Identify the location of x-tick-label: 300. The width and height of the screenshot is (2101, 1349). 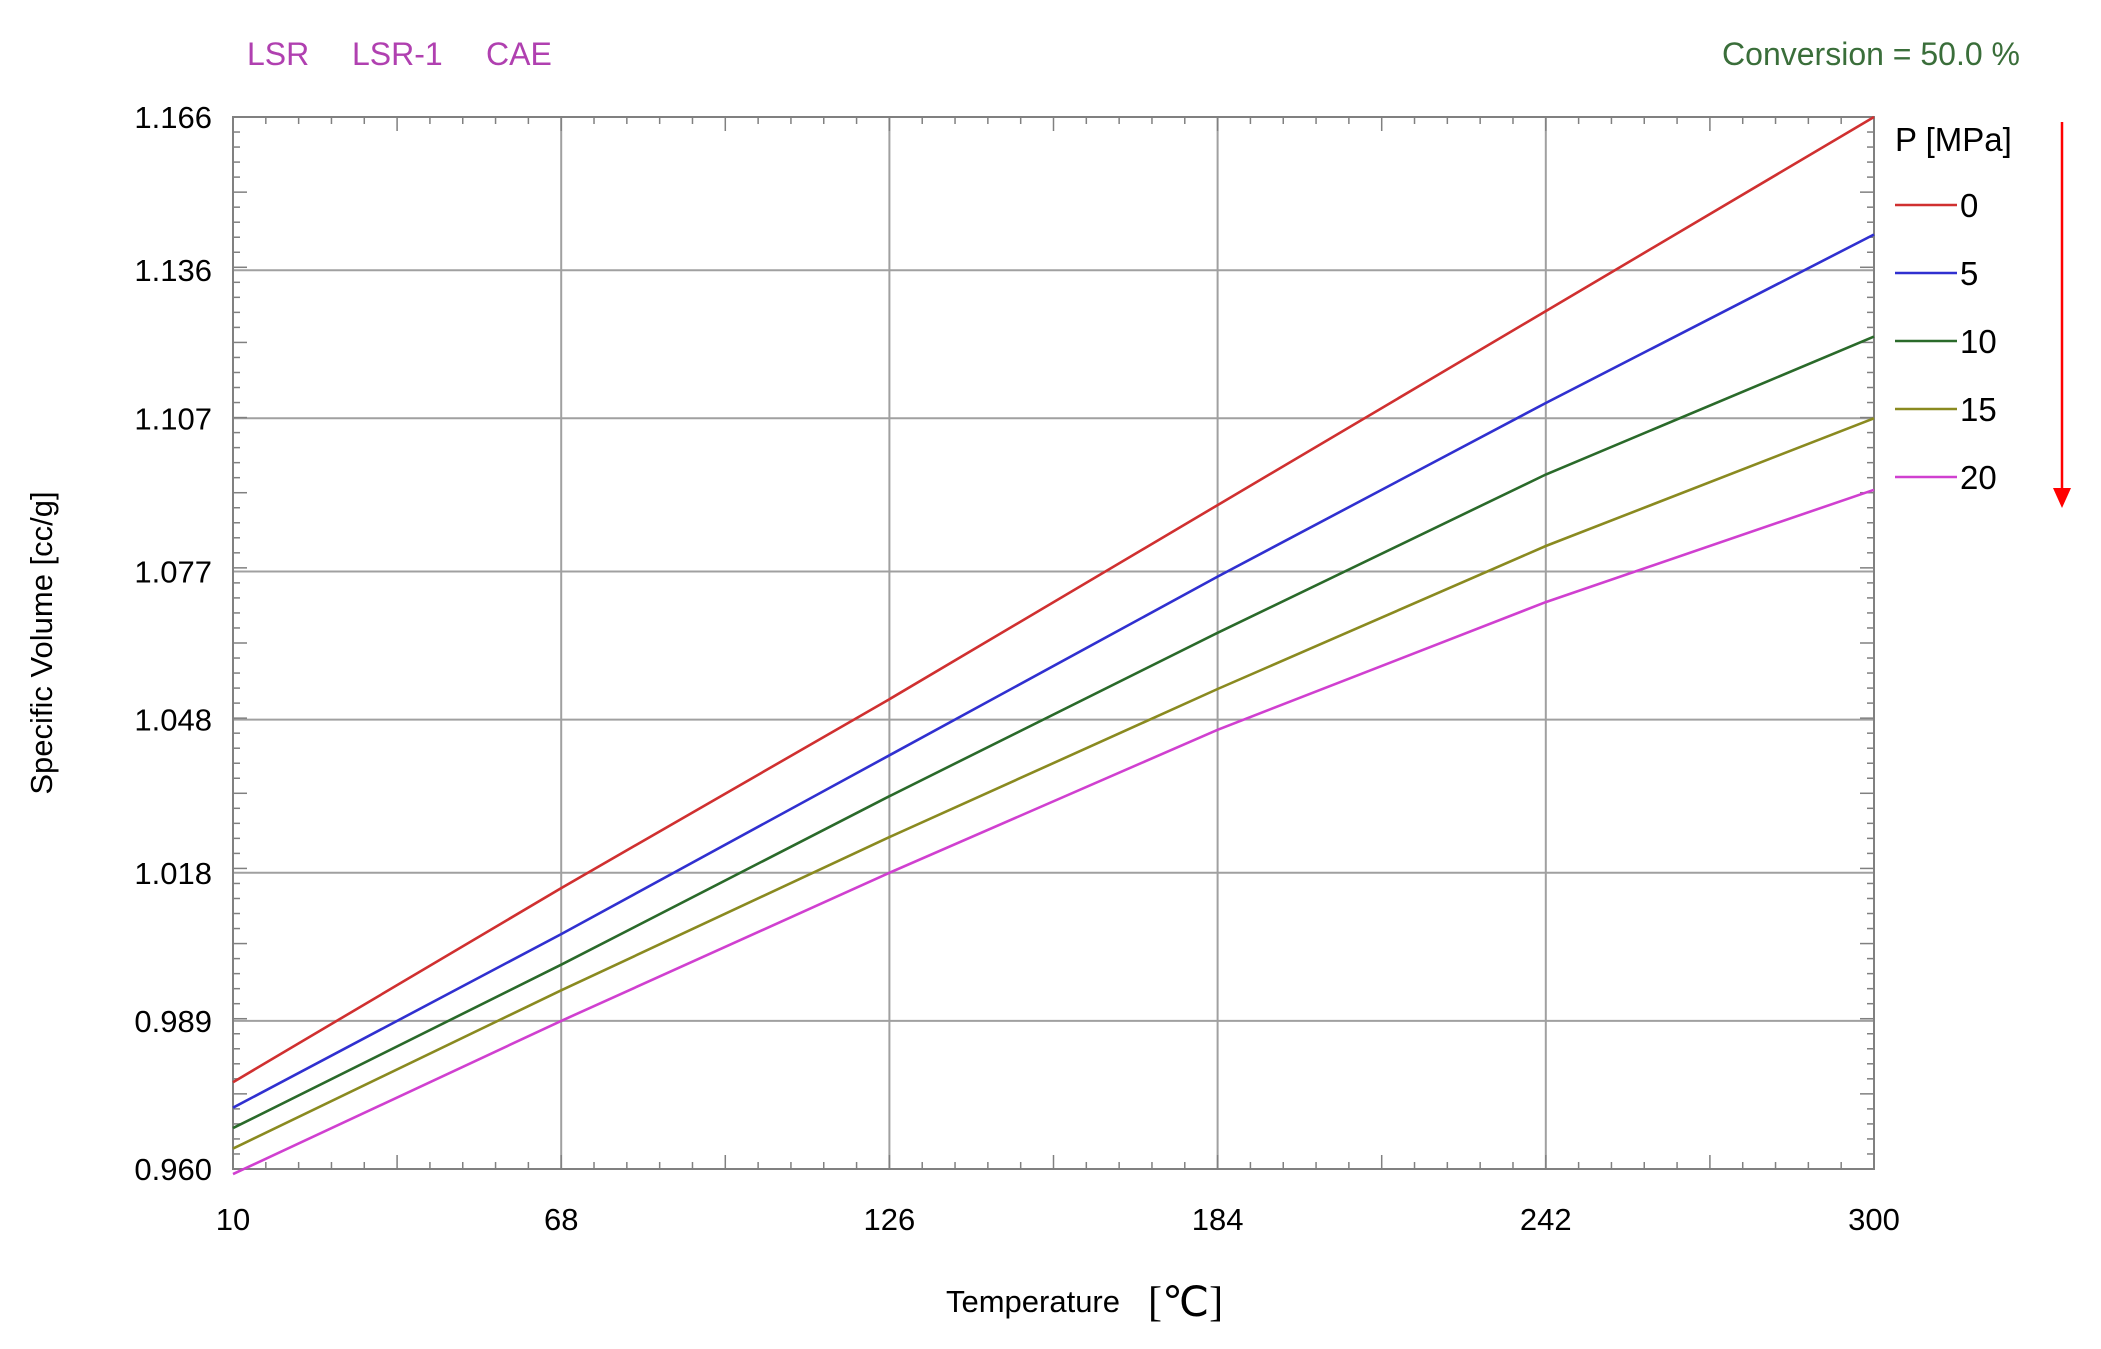
(1874, 1219).